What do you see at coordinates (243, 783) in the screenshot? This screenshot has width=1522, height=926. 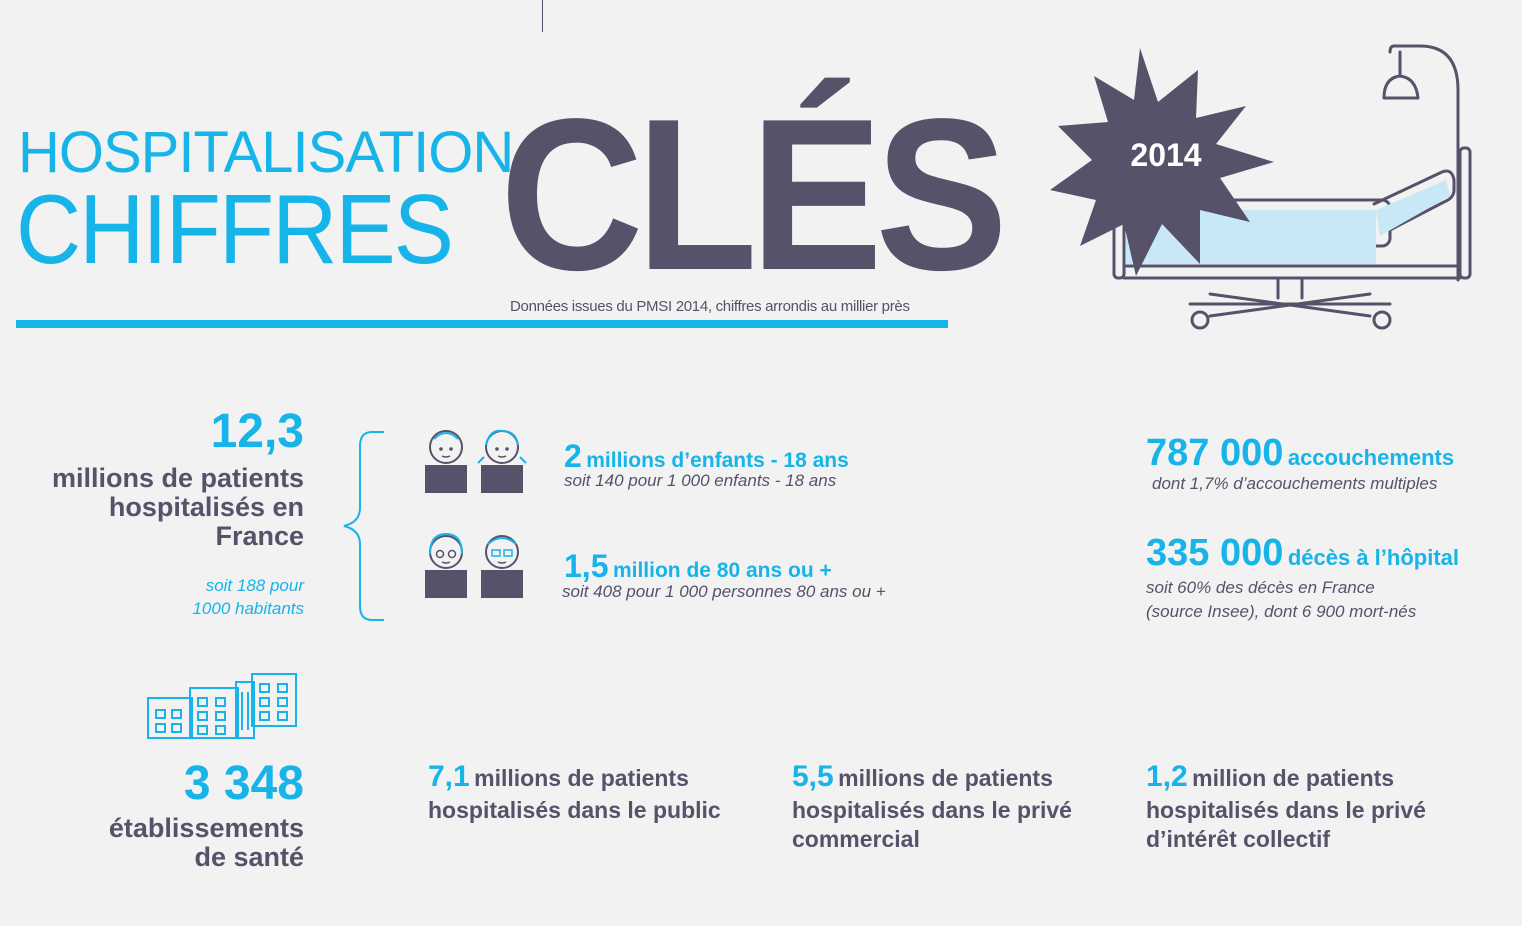 I see `establishments-number: 3 348` at bounding box center [243, 783].